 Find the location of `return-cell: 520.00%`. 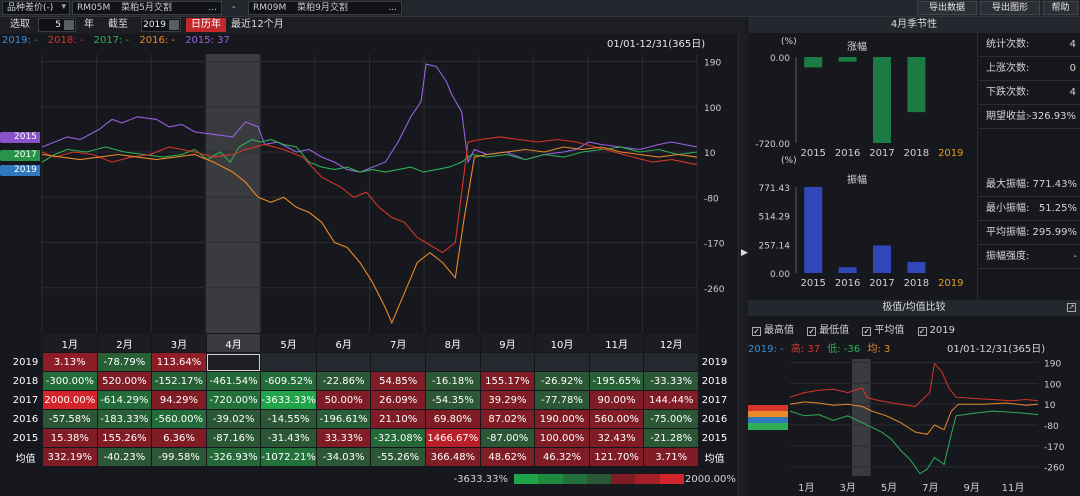

return-cell: 520.00% is located at coordinates (124, 381).